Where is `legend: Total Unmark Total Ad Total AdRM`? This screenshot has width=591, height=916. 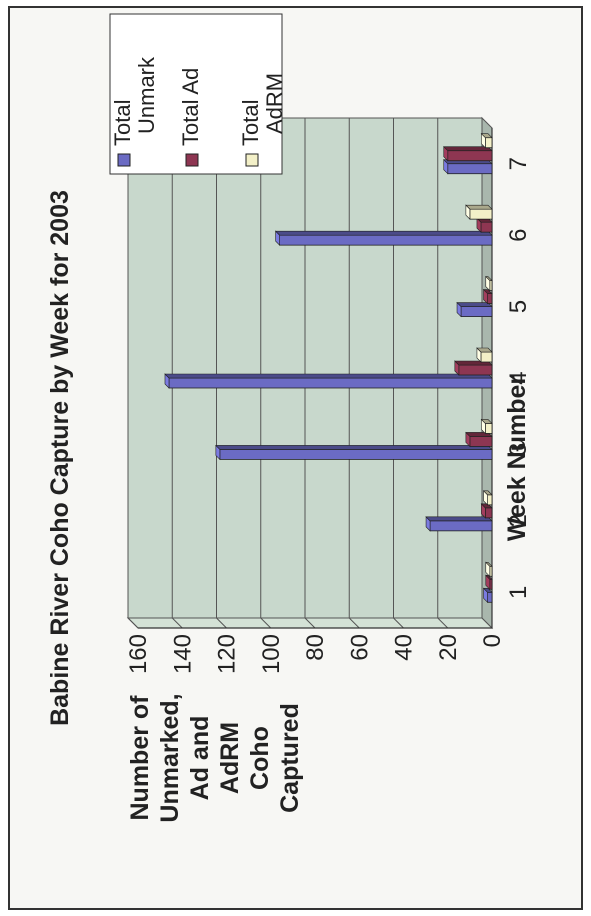
legend: Total Unmark Total Ad Total AdRM is located at coordinates (198, 94).